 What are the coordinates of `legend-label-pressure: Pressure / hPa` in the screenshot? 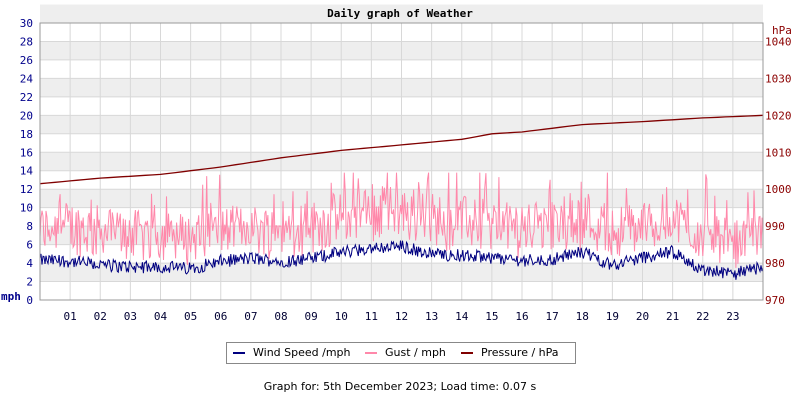 It's located at (520, 352).